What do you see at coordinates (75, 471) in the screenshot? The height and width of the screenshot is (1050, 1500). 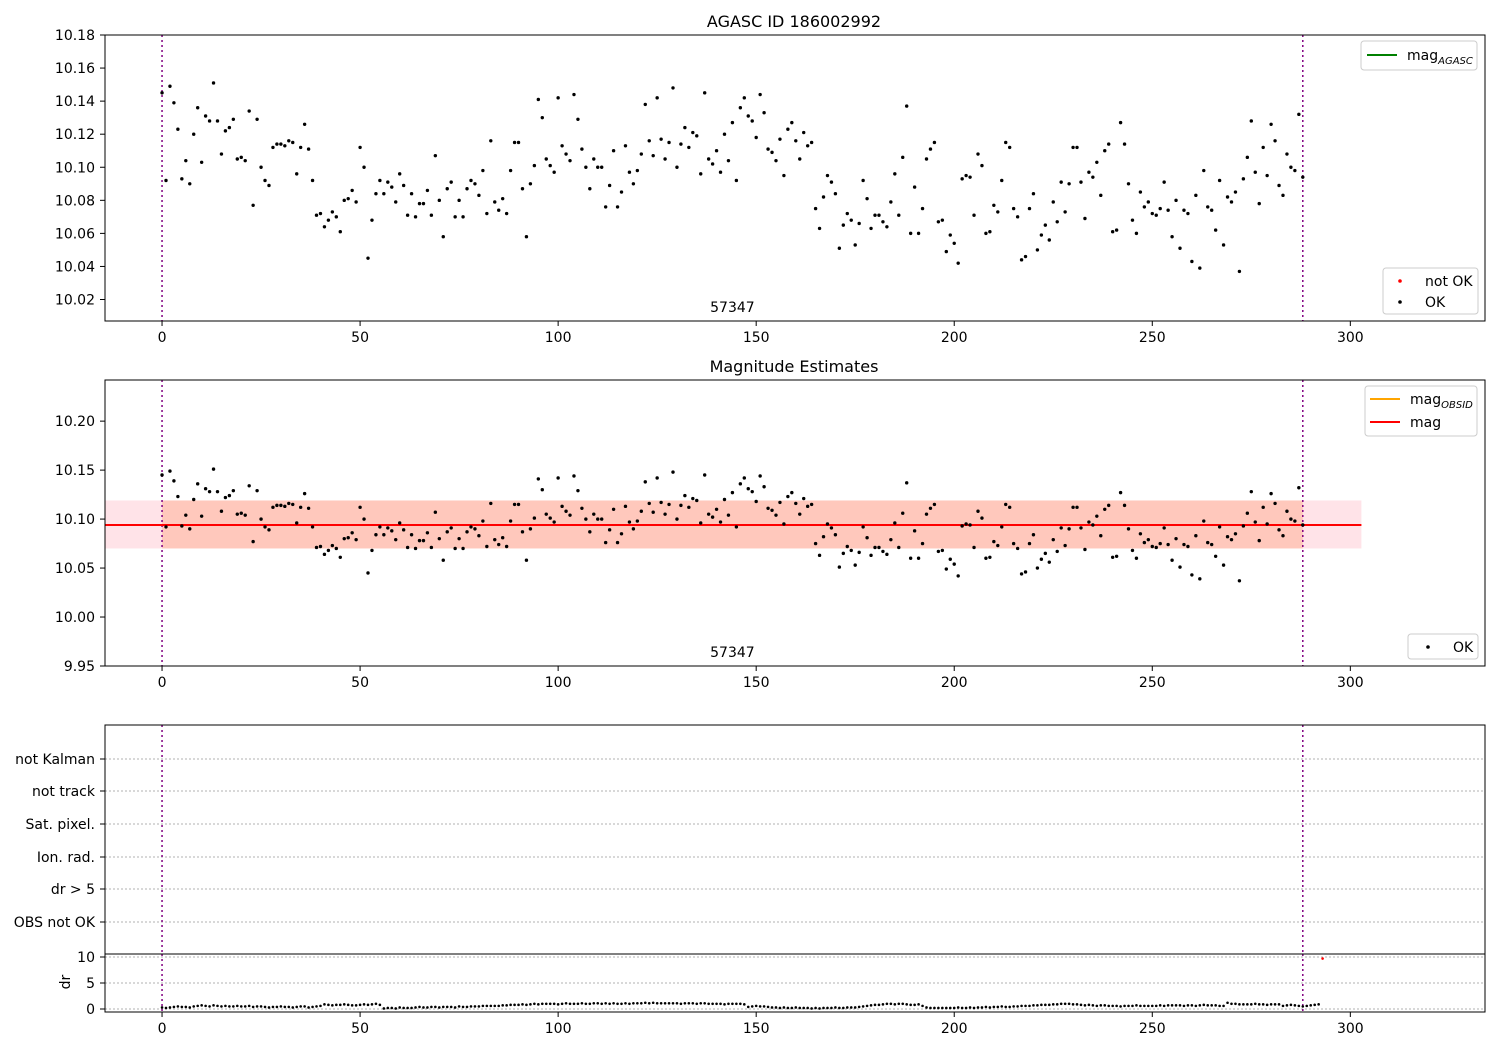 I see `panel2-ytick-label: 10.15` at bounding box center [75, 471].